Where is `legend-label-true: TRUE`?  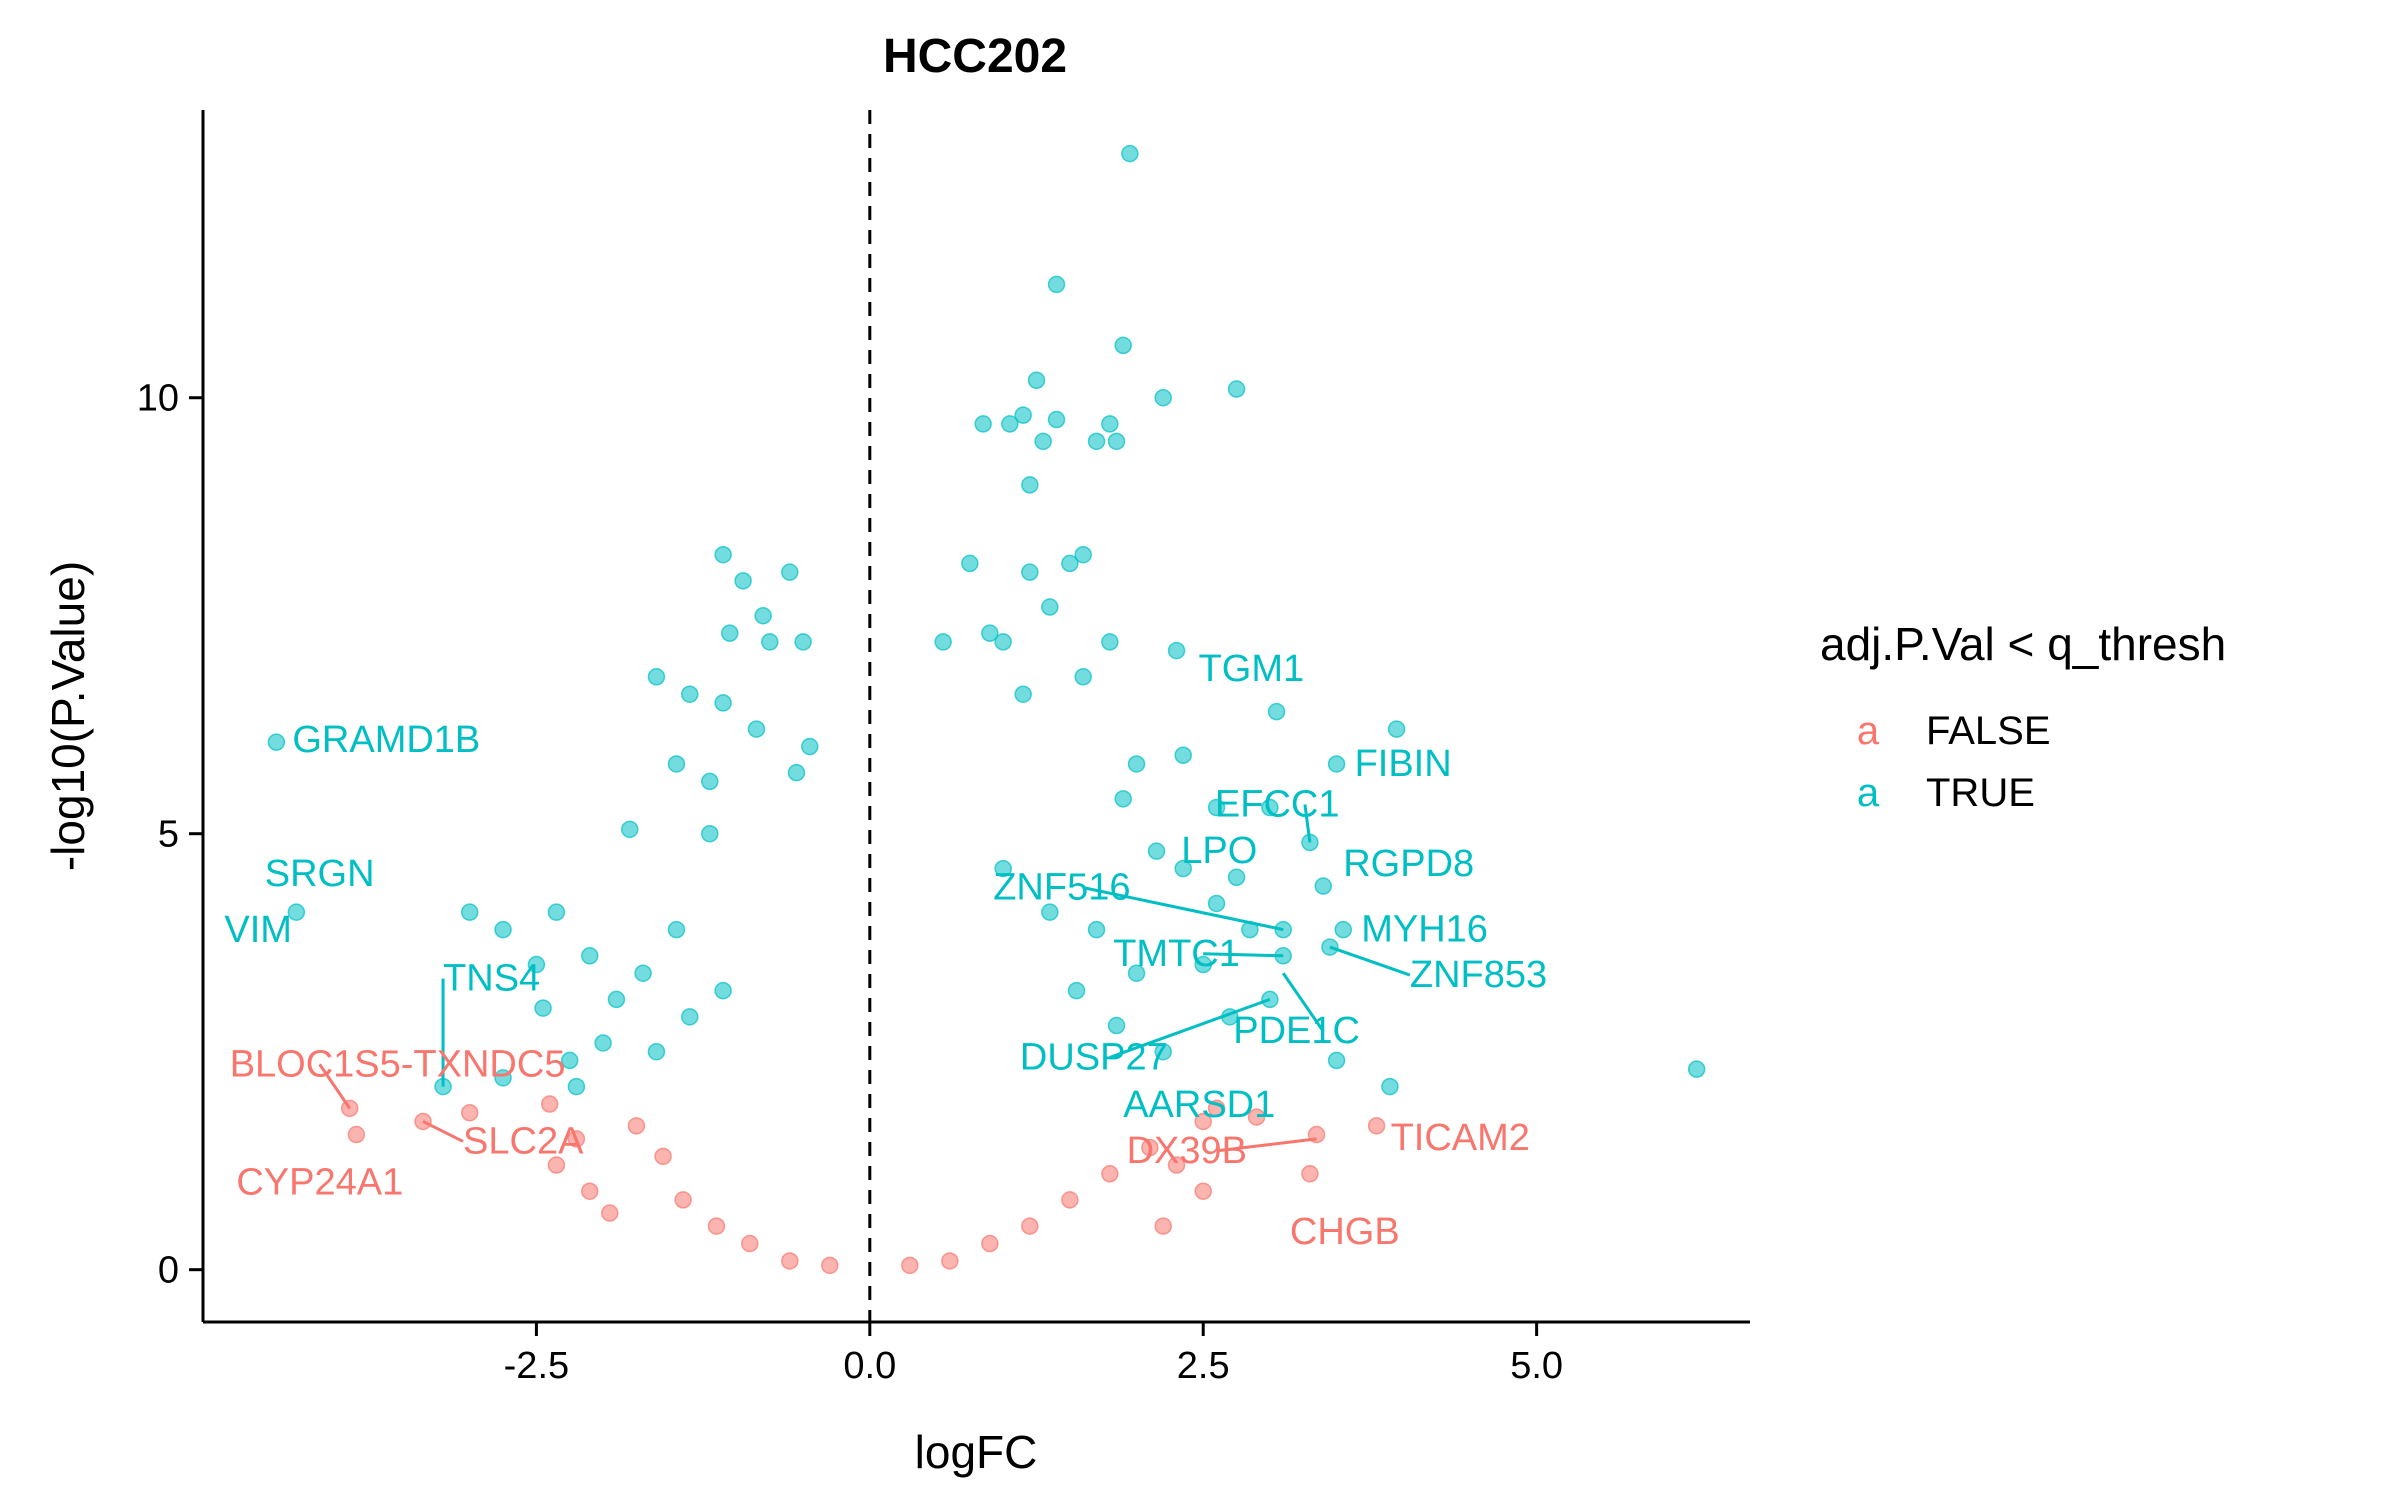 legend-label-true: TRUE is located at coordinates (1980, 793).